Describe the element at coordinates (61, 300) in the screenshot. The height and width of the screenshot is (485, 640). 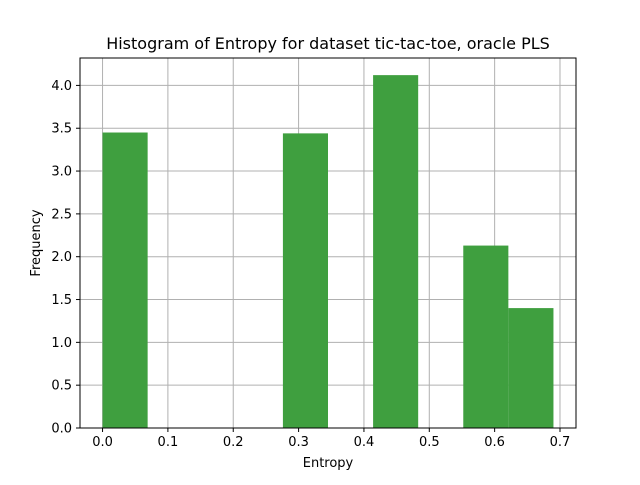
I see `y-tick-label: 1.5` at that location.